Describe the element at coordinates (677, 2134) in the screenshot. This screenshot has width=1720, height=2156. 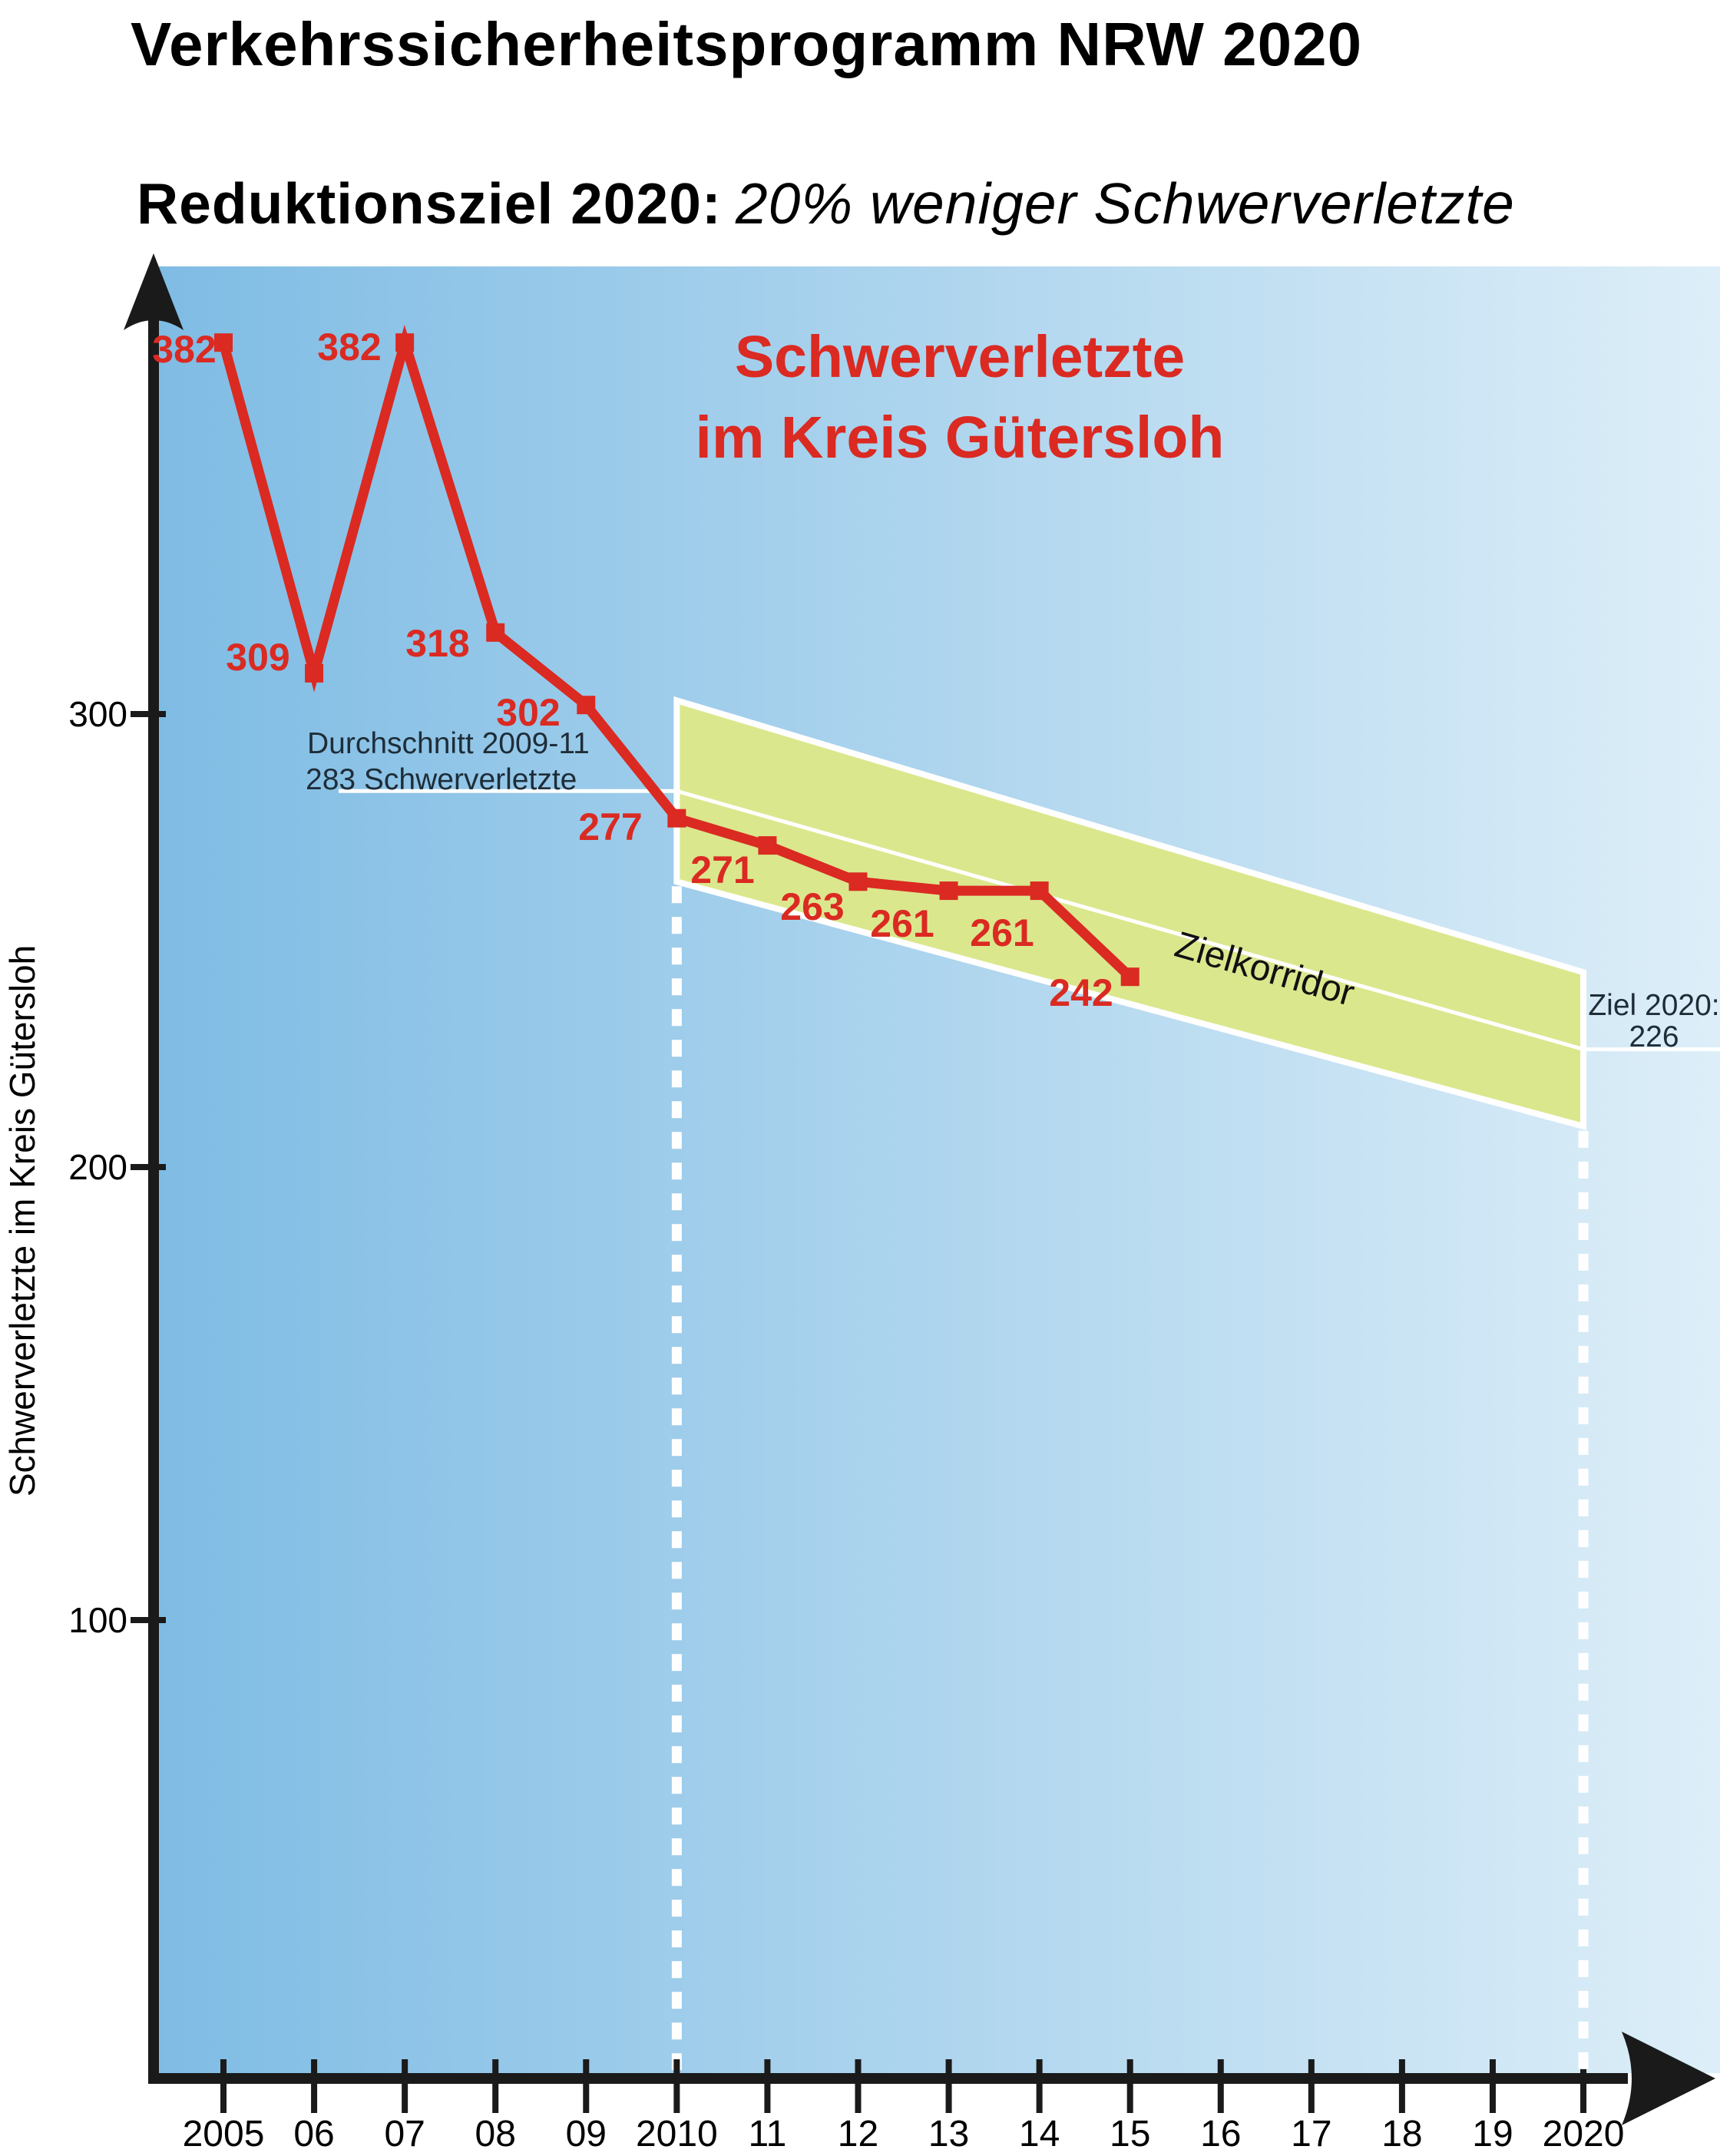
I see `x-tick-label-2010: 2010` at that location.